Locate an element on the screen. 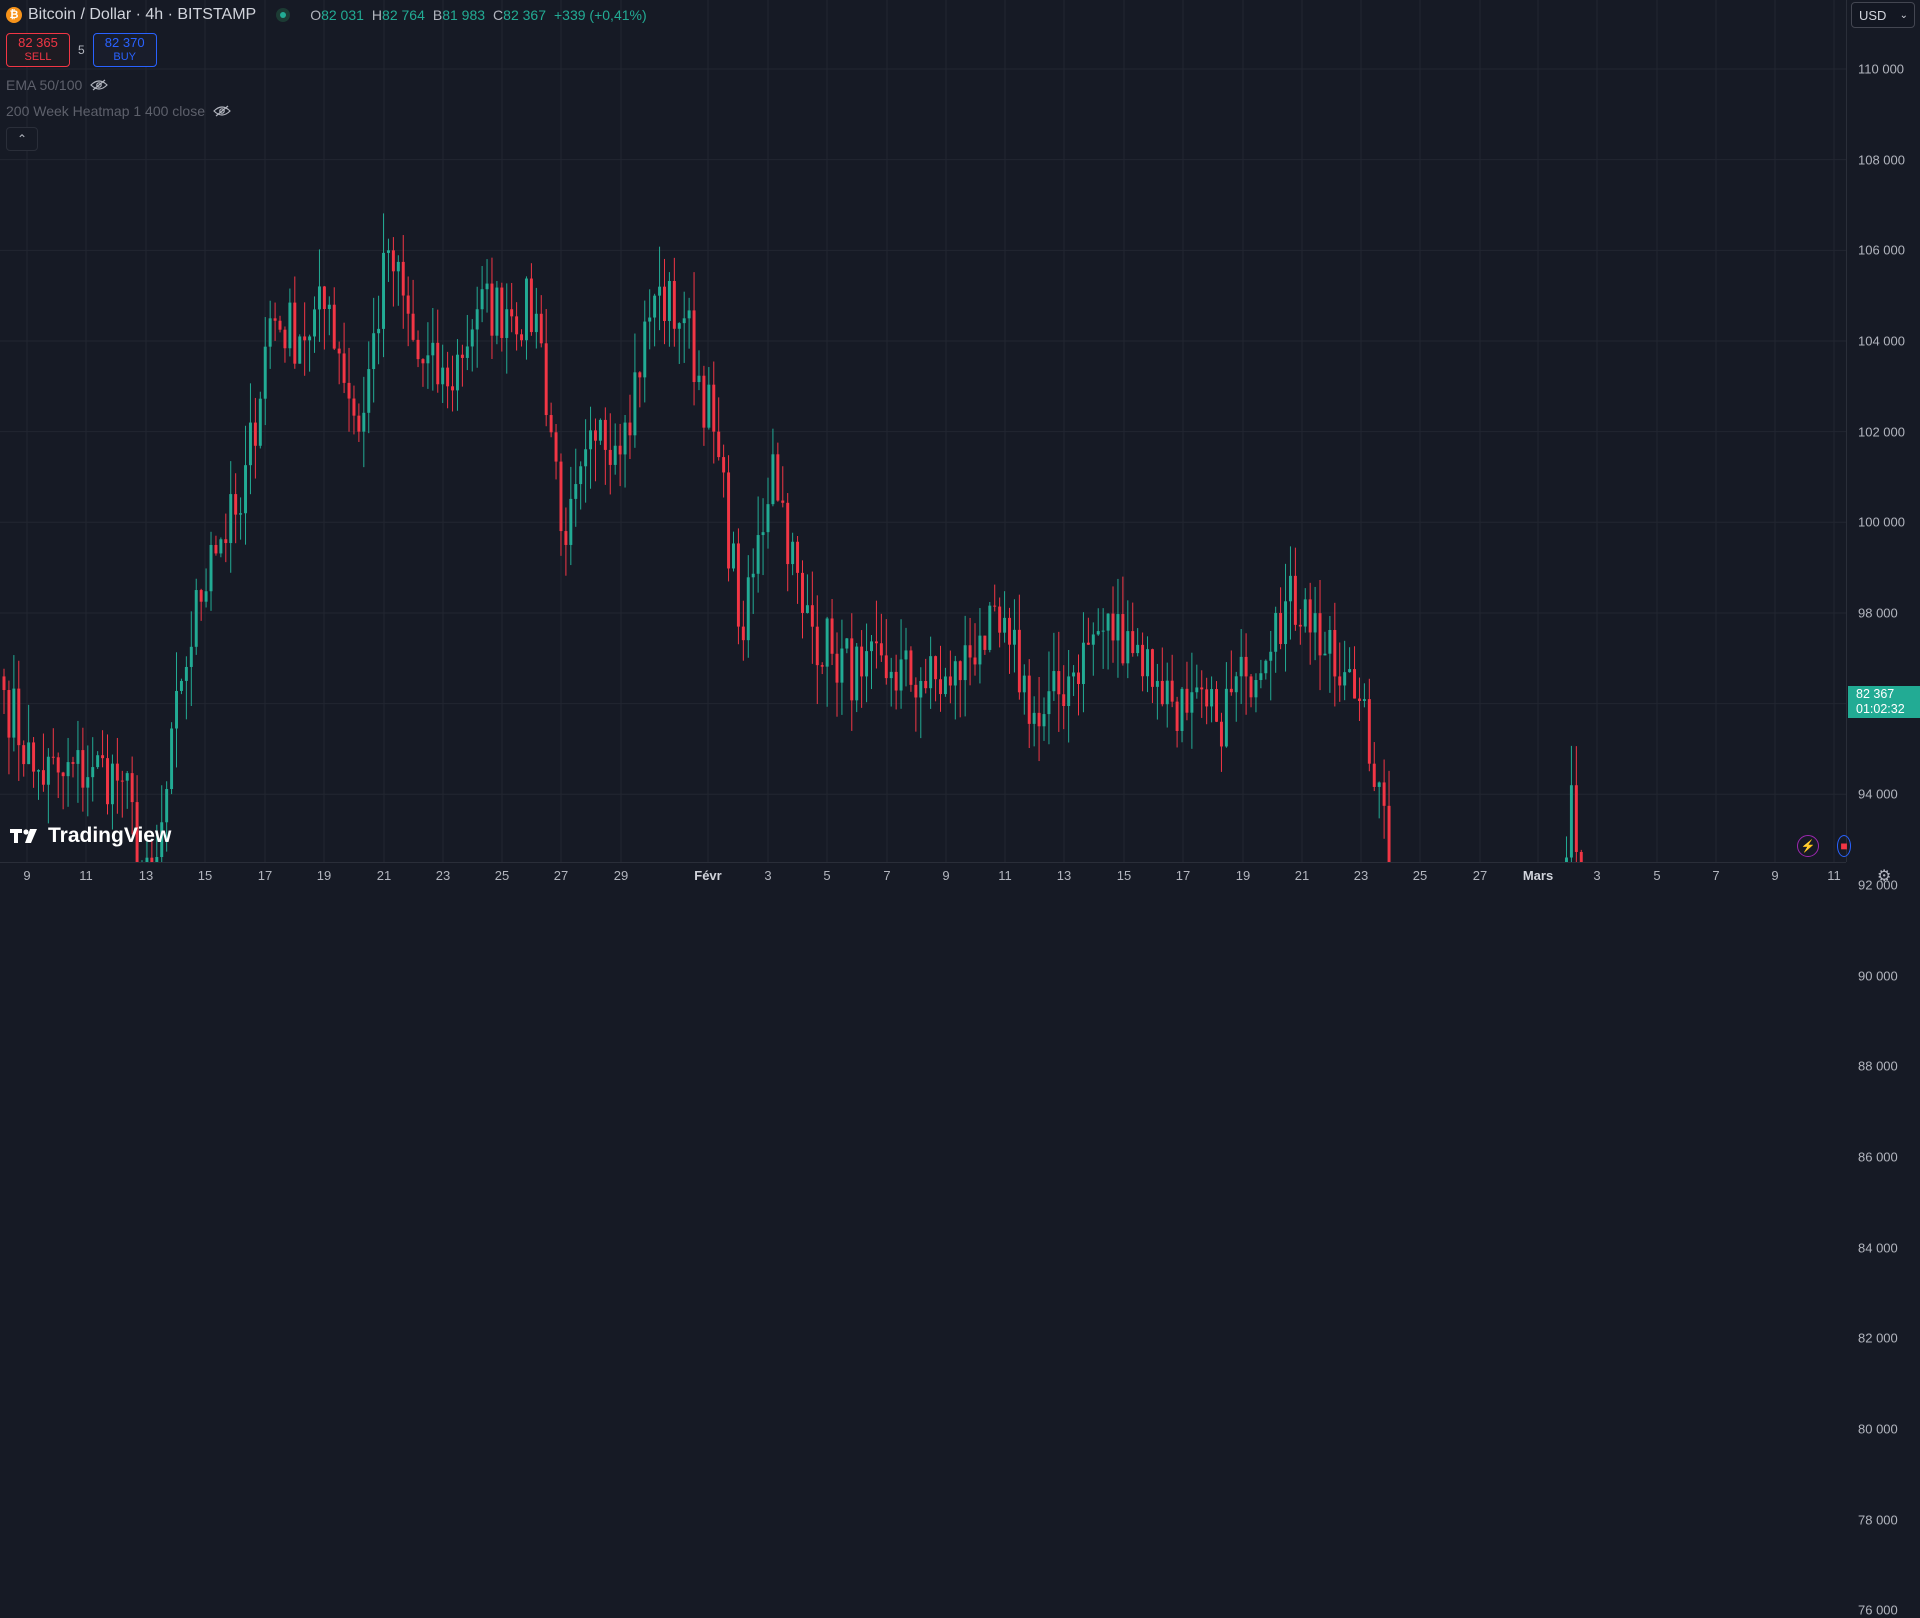 The width and height of the screenshot is (1920, 1618). price-tick-label: 104 000 is located at coordinates (1881, 341).